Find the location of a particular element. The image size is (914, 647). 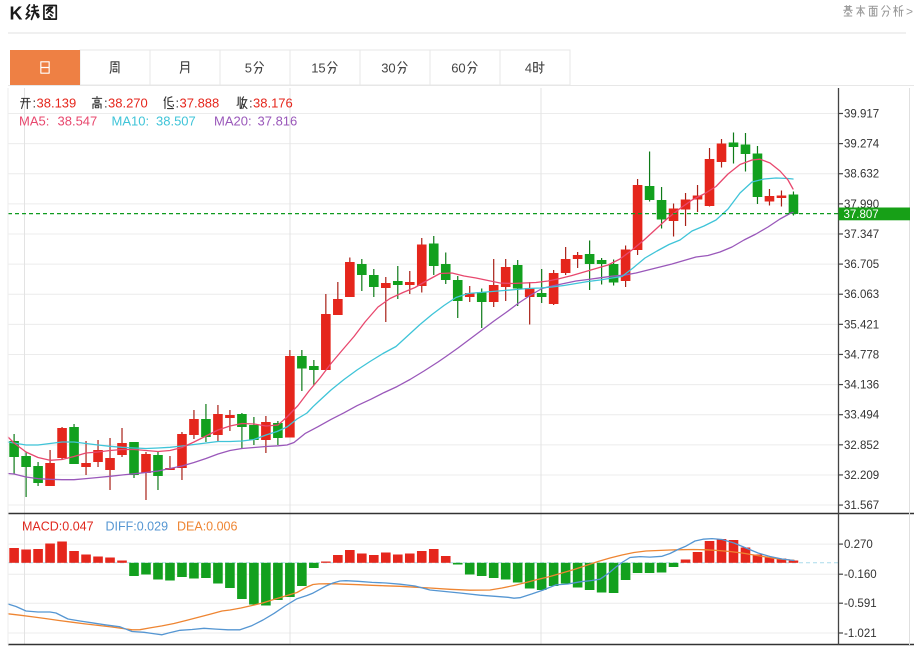

svg-text: 38.547 is located at coordinates (78, 120).